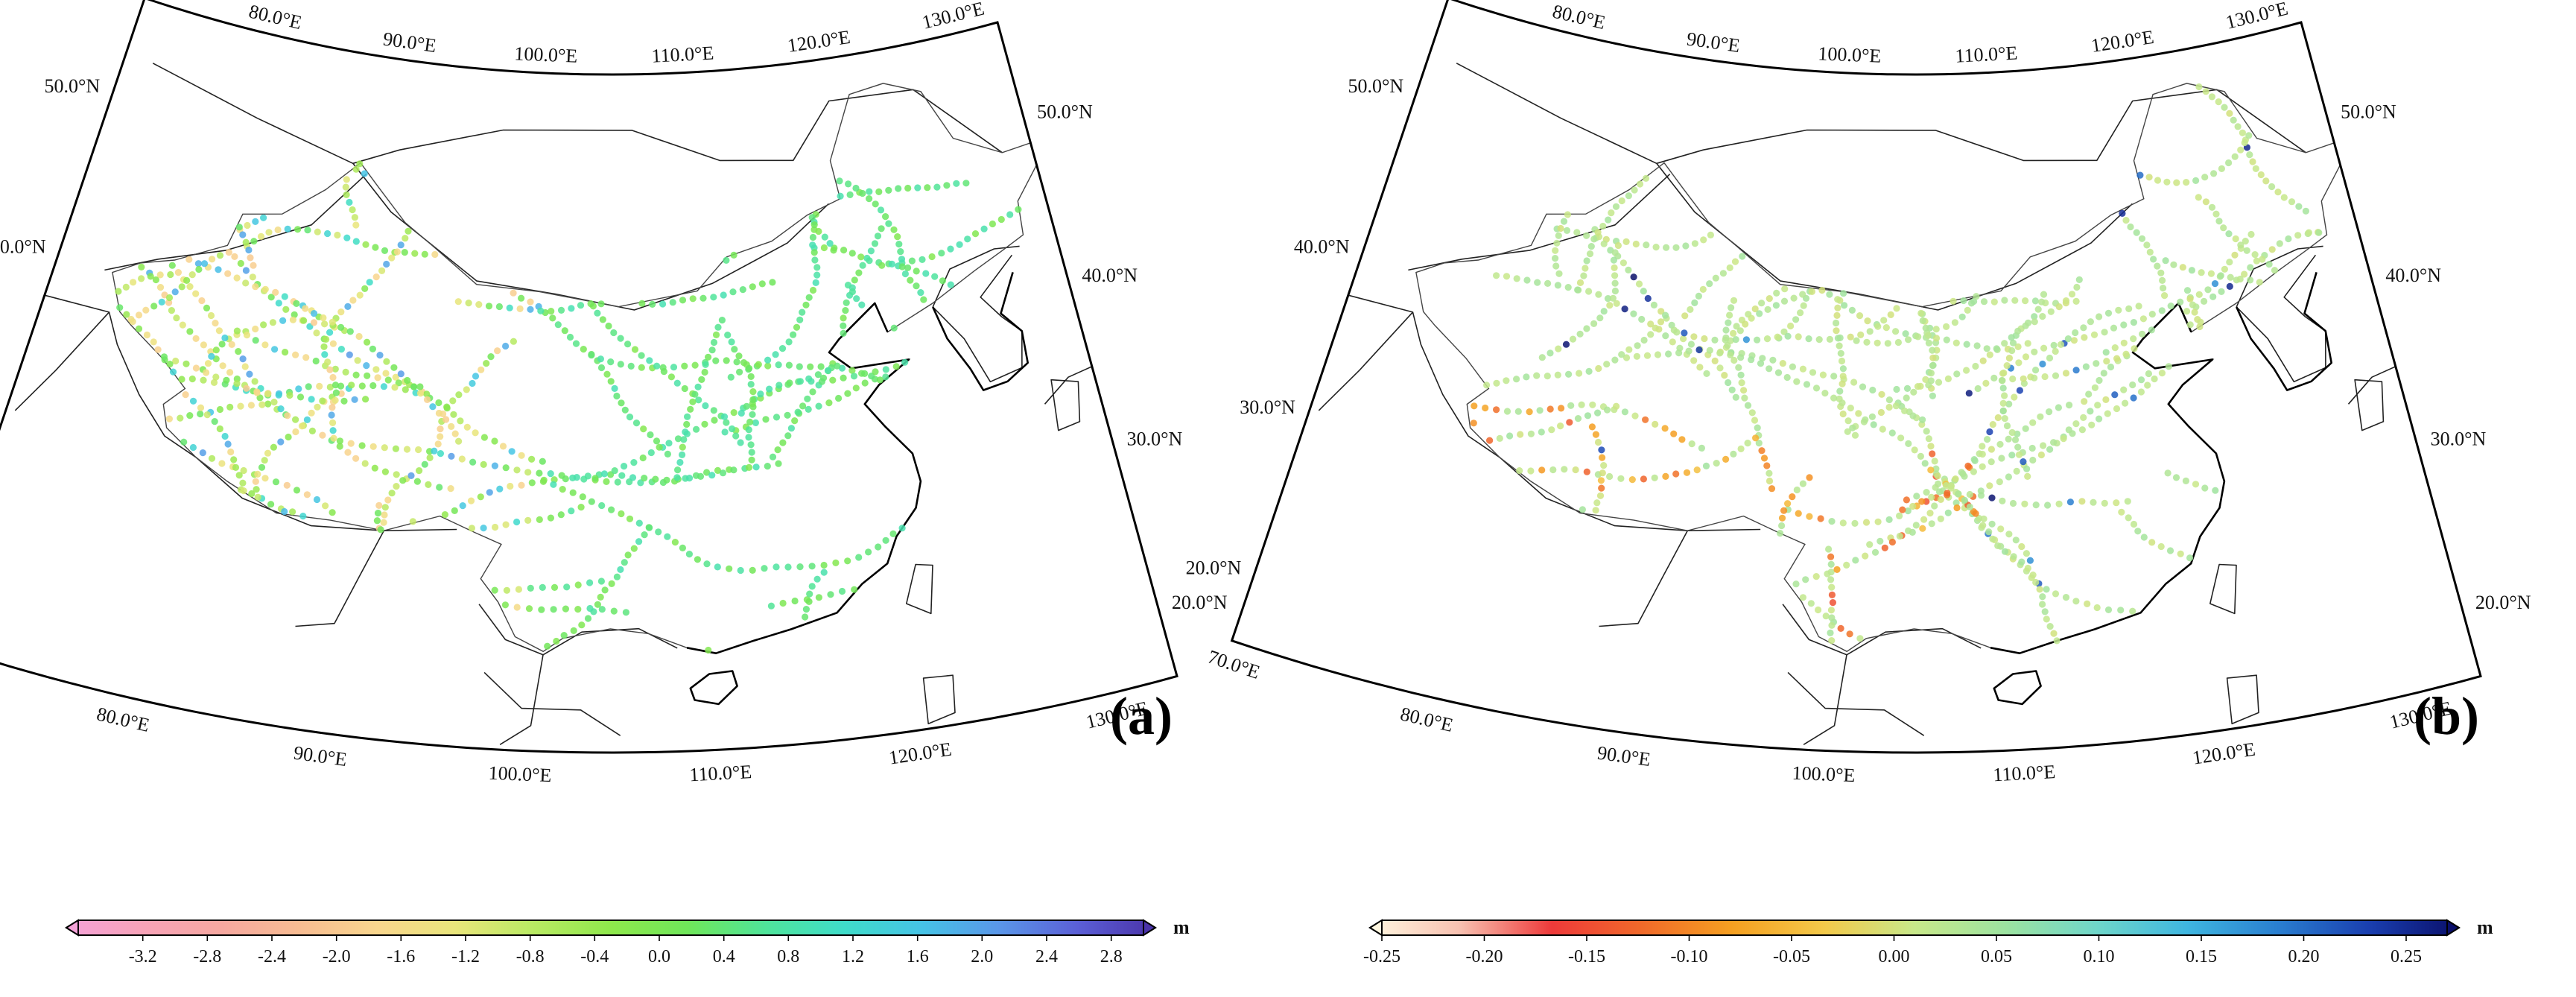 The height and width of the screenshot is (997, 2576). What do you see at coordinates (724, 956) in the screenshot?
I see `colorbar-tick-label: 0.4` at bounding box center [724, 956].